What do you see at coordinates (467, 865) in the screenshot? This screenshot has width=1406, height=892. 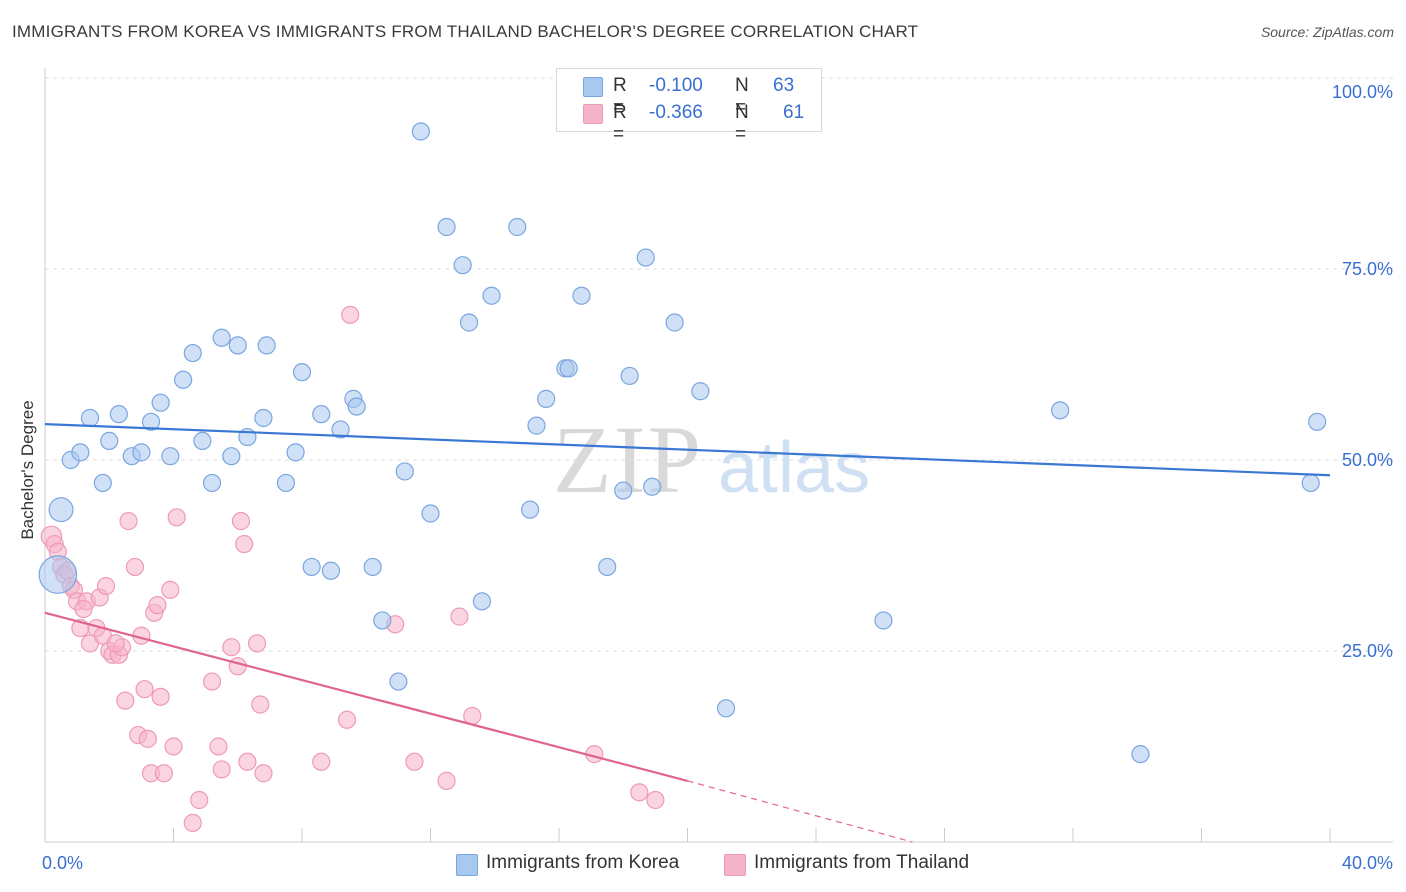 I see `bottom-legend-swatch-korea` at bounding box center [467, 865].